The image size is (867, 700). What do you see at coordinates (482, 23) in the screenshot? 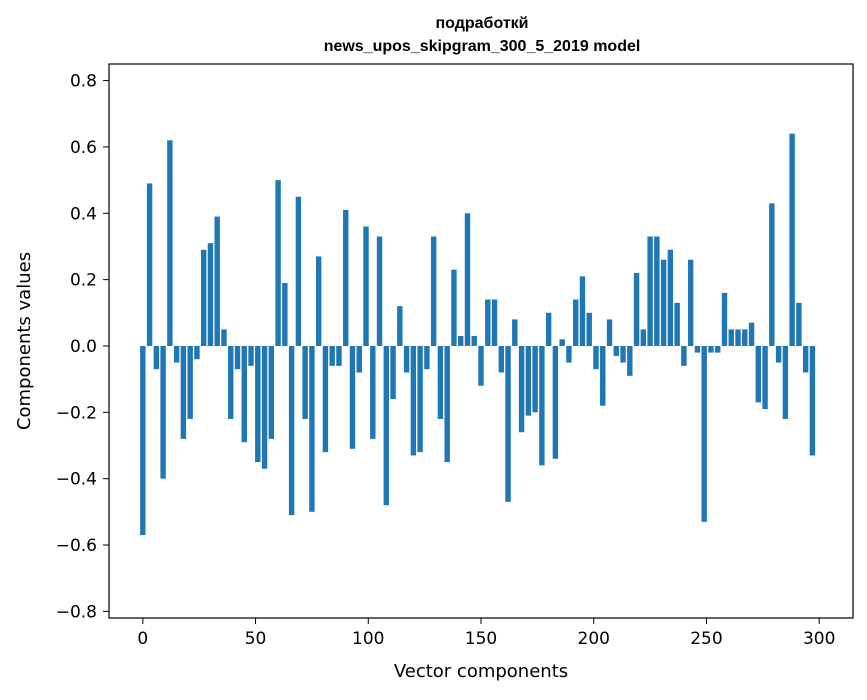
I see `chart-title-line1: подработкй` at bounding box center [482, 23].